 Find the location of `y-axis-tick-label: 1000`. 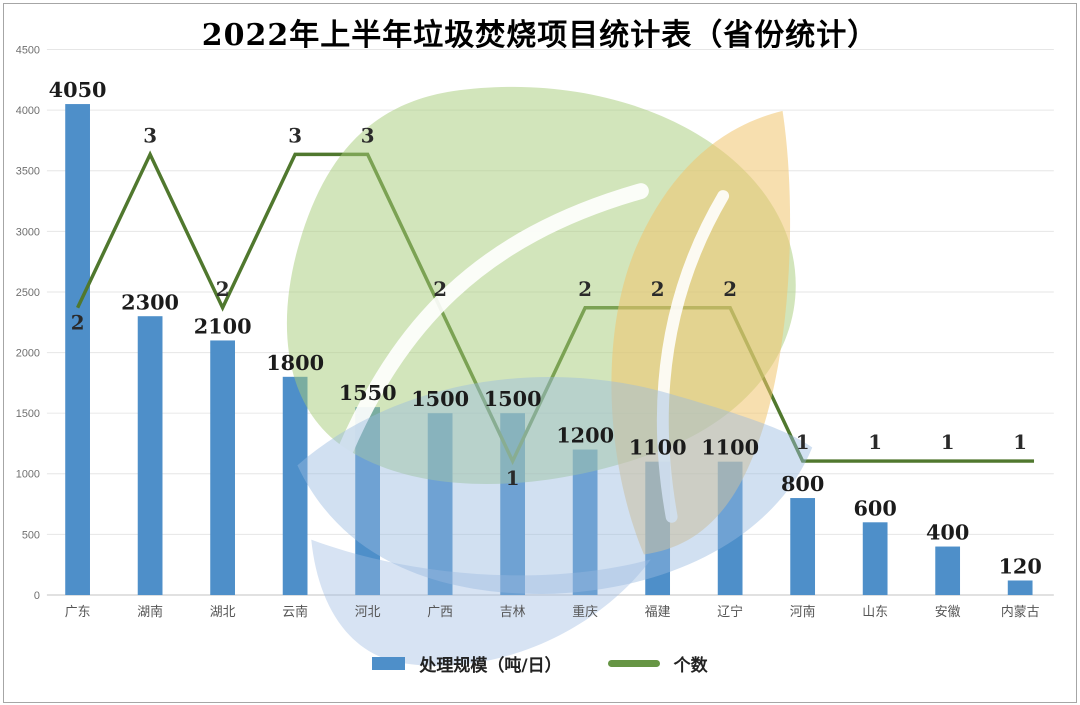

y-axis-tick-label: 1000 is located at coordinates (28, 475).